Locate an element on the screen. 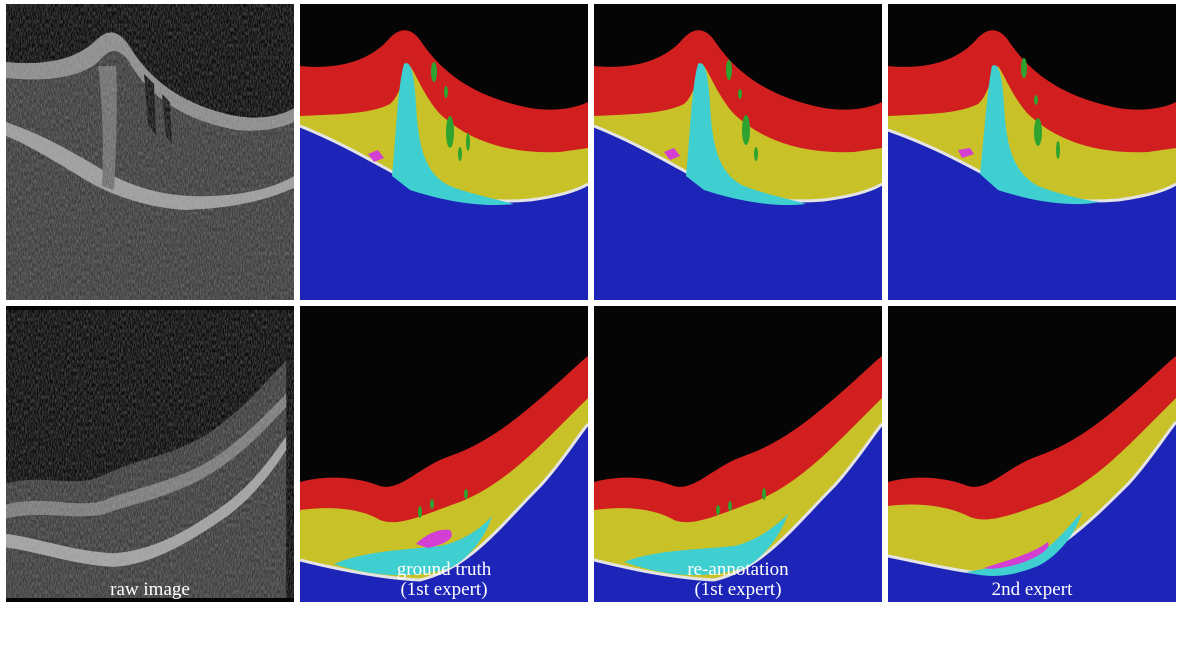 This screenshot has width=1182, height=667. panel-top-ground-truth is located at coordinates (444, 152).